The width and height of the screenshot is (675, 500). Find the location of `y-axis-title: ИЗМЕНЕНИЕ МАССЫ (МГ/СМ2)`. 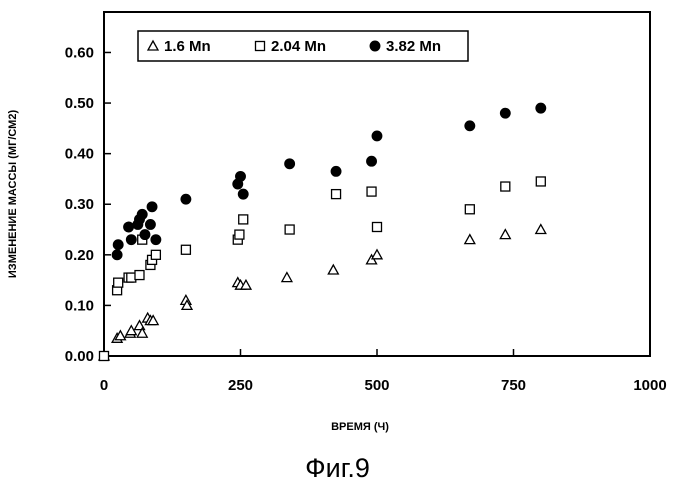

y-axis-title: ИЗМЕНЕНИЕ МАССЫ (МГ/СМ2) is located at coordinates (13, 194).